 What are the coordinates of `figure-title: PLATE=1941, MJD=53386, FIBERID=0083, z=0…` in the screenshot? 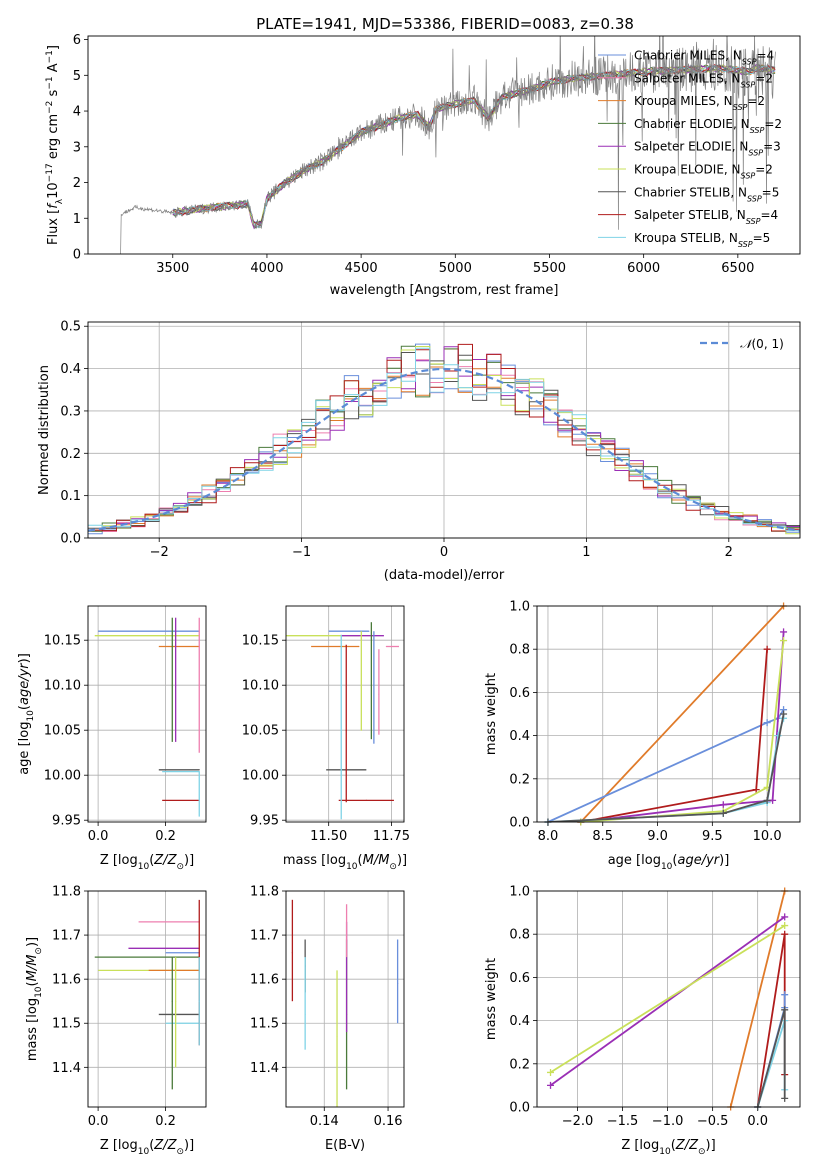 It's located at (445, 24).